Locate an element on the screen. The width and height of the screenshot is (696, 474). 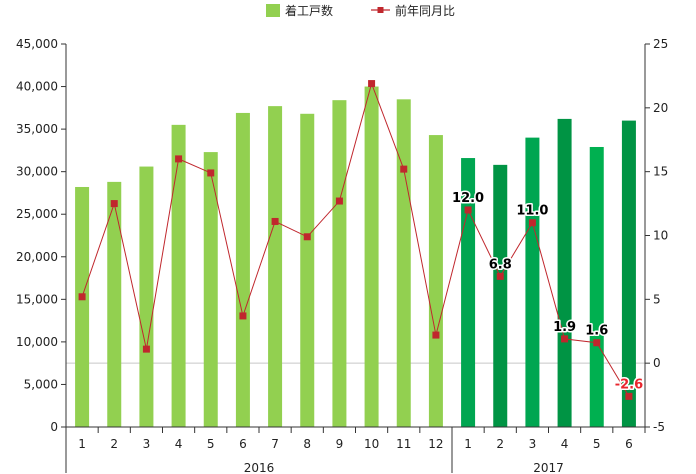
y-left-tick-label: 15,000 is located at coordinates (37, 299).